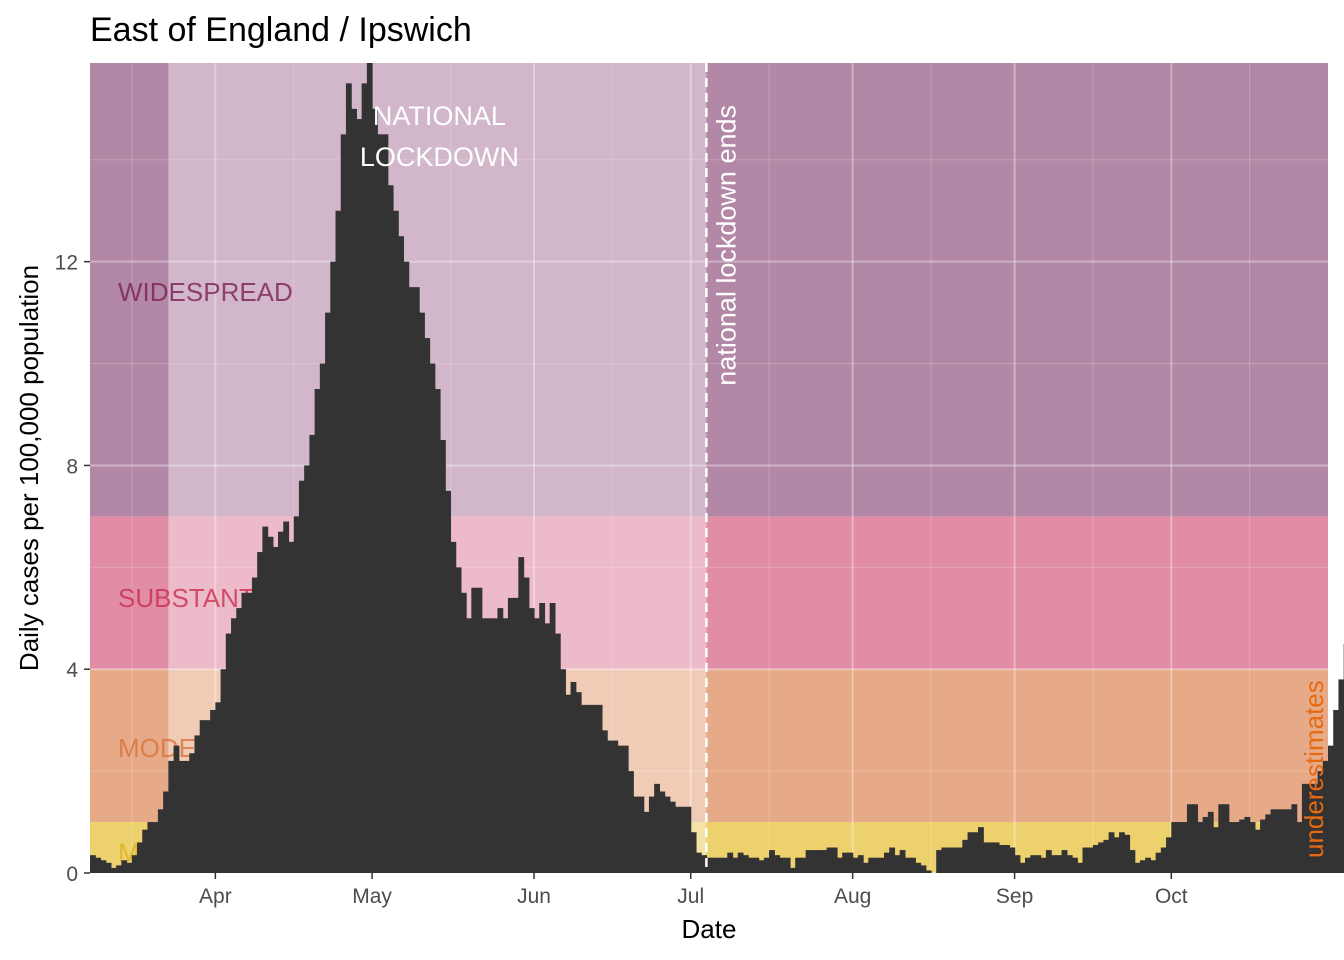 Image resolution: width=1344 pixels, height=960 pixels. I want to click on x-tick-label: Aug, so click(852, 896).